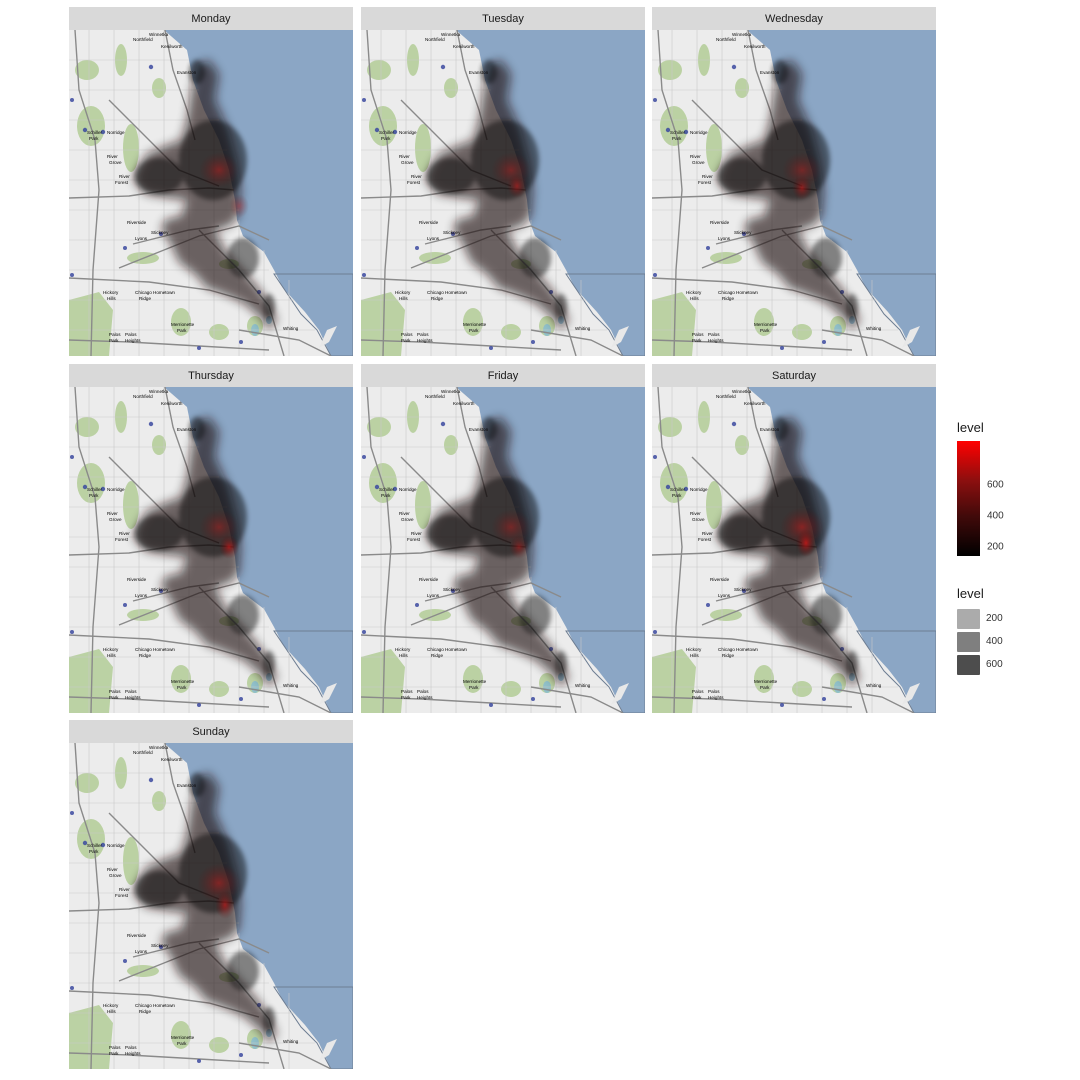  Describe the element at coordinates (503, 18) in the screenshot. I see `facet-label: Tuesday` at that location.